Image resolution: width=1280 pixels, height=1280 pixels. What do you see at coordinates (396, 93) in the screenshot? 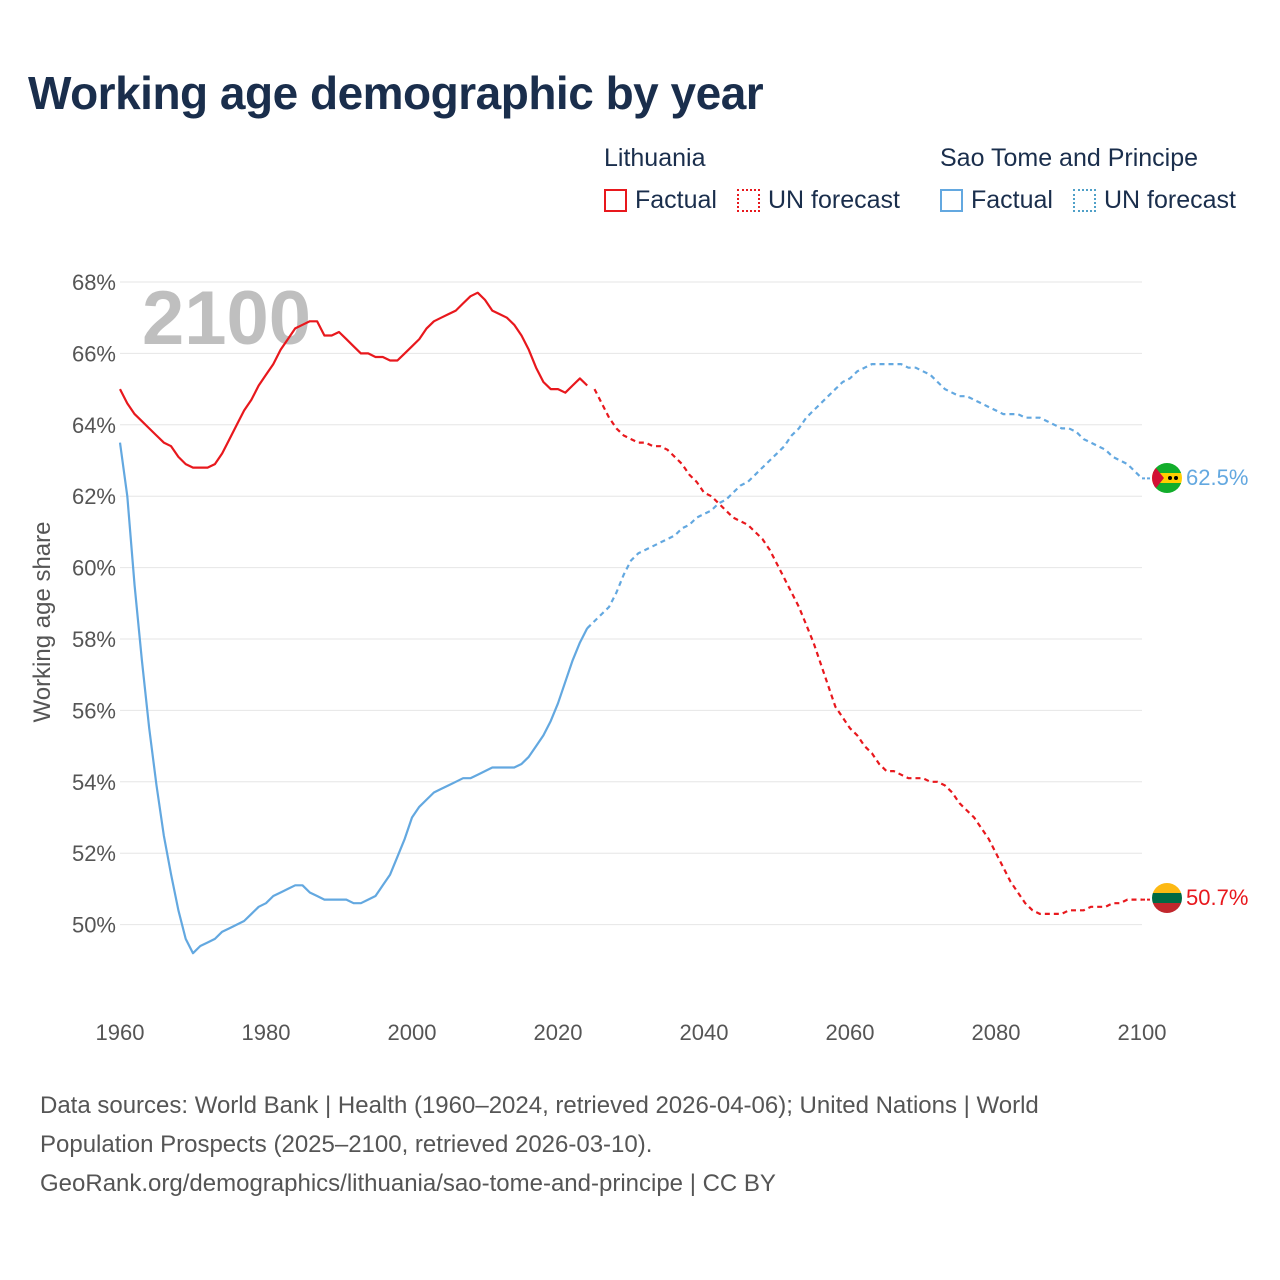
I see `chart-title: Working age demographic by year` at bounding box center [396, 93].